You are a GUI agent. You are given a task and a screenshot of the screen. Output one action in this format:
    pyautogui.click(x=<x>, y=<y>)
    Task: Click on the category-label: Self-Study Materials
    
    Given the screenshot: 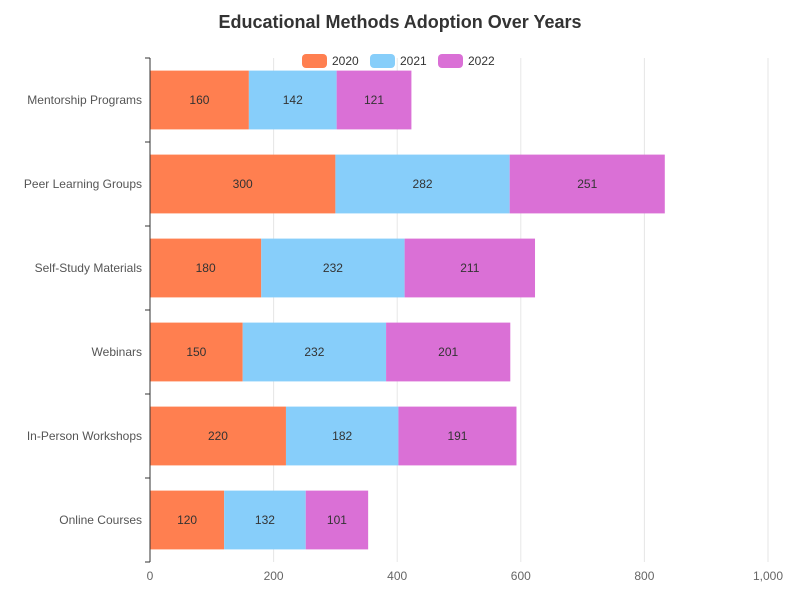 What is the action you would take?
    pyautogui.click(x=88, y=268)
    